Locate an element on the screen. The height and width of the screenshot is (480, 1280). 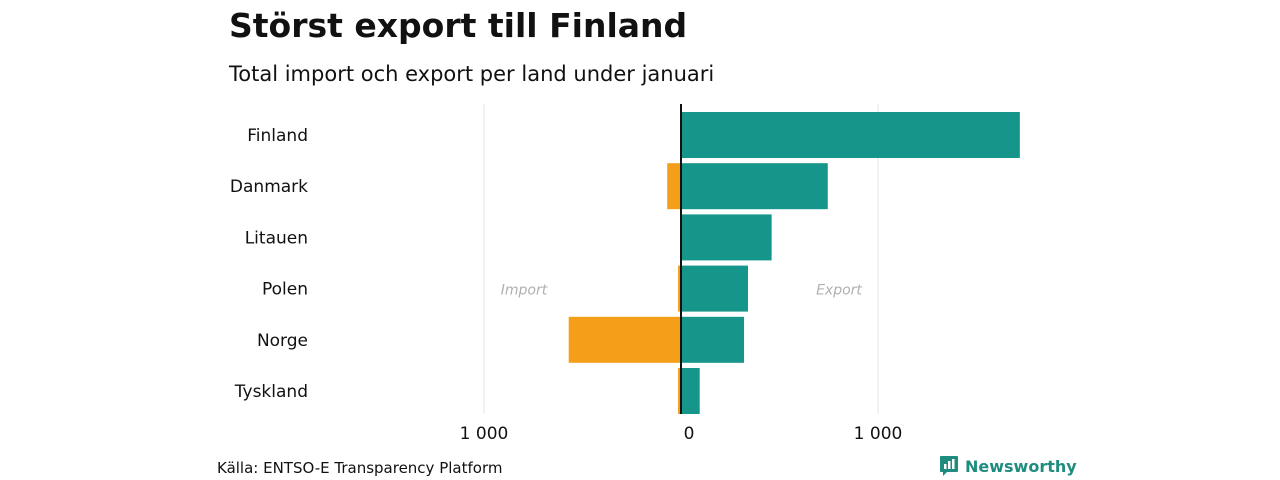
source-note: Källa: ENTSO-E Transparency Platform is located at coordinates (360, 468).